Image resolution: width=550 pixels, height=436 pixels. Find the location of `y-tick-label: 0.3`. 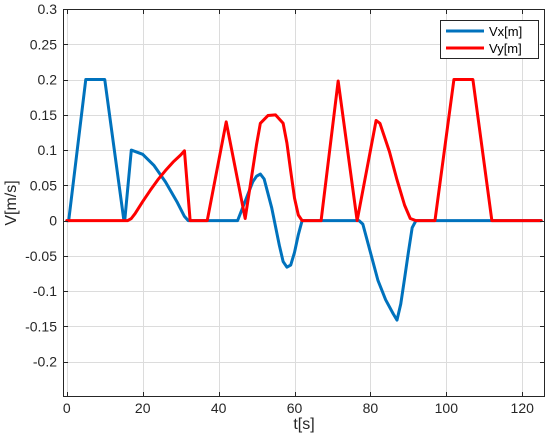

y-tick-label: 0.3 is located at coordinates (48, 9).